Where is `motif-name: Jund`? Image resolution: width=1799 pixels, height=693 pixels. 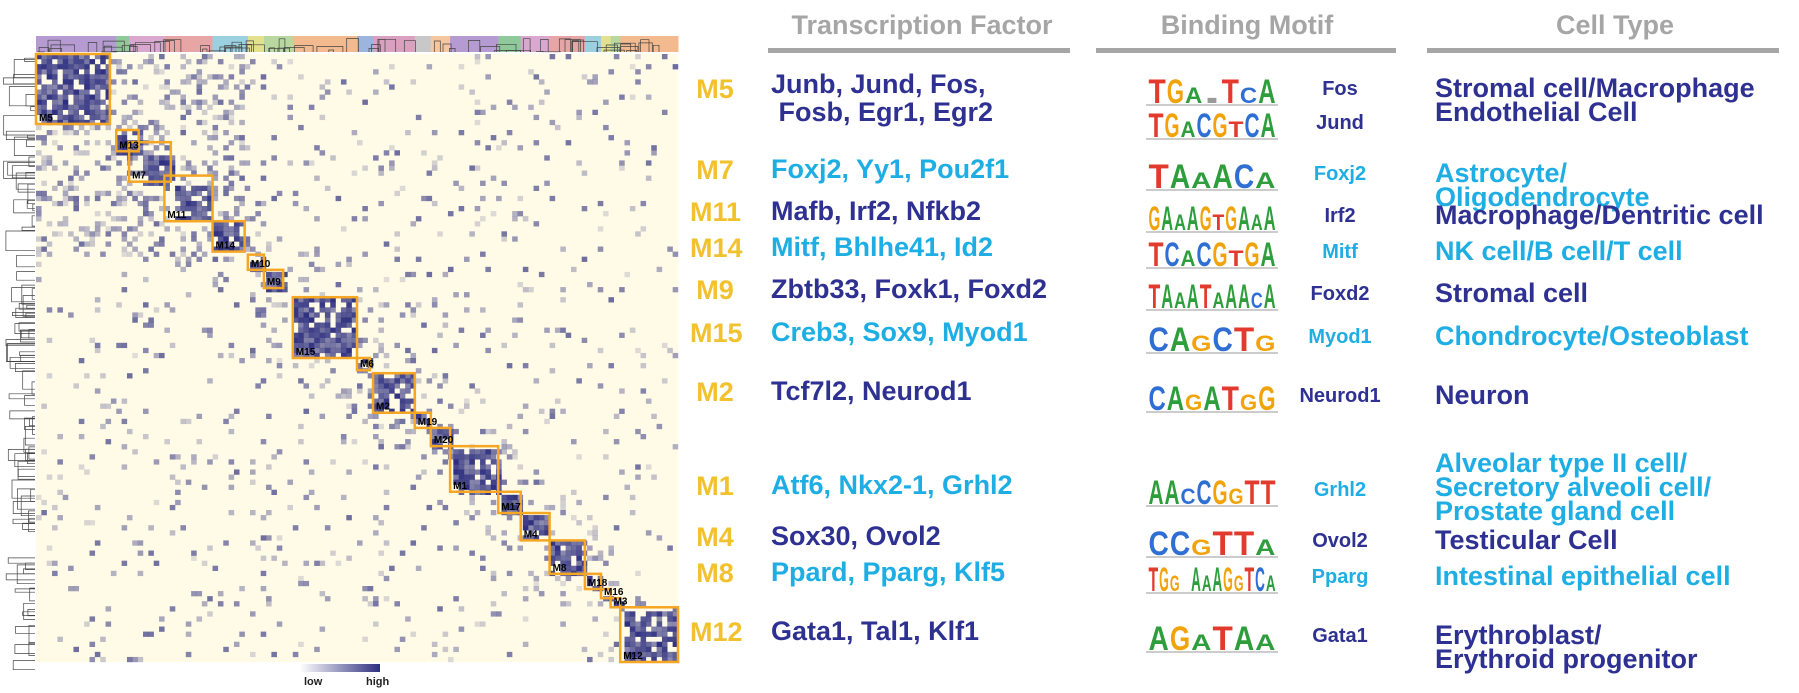 motif-name: Jund is located at coordinates (1340, 123).